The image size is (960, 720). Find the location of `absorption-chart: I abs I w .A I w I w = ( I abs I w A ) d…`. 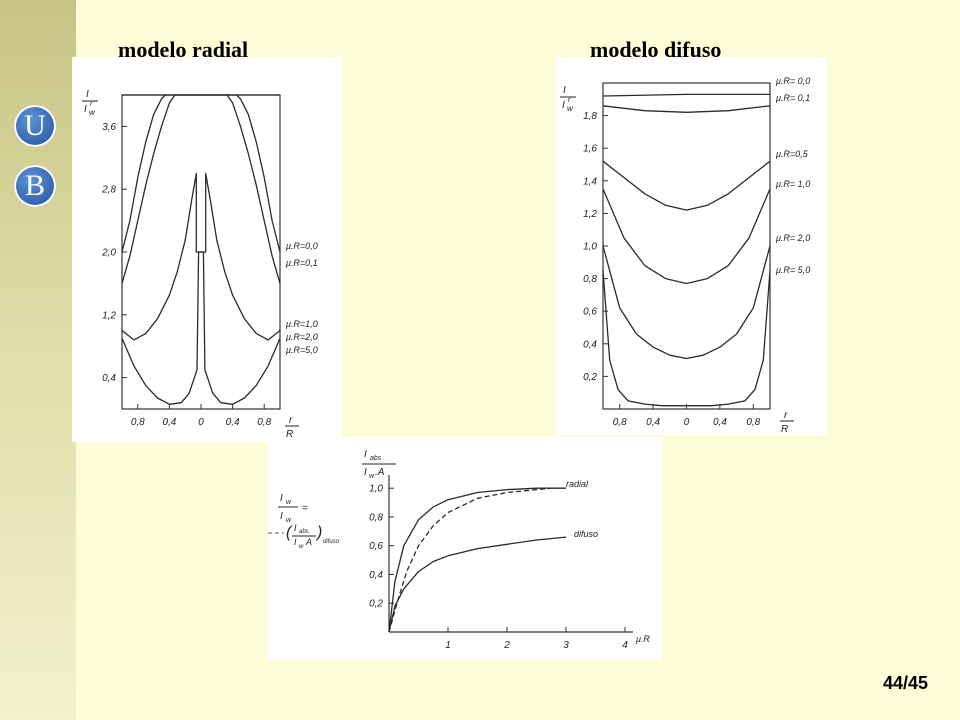

absorption-chart: I abs I w .A I w I w = ( I abs I w A ) d… is located at coordinates (459, 550).